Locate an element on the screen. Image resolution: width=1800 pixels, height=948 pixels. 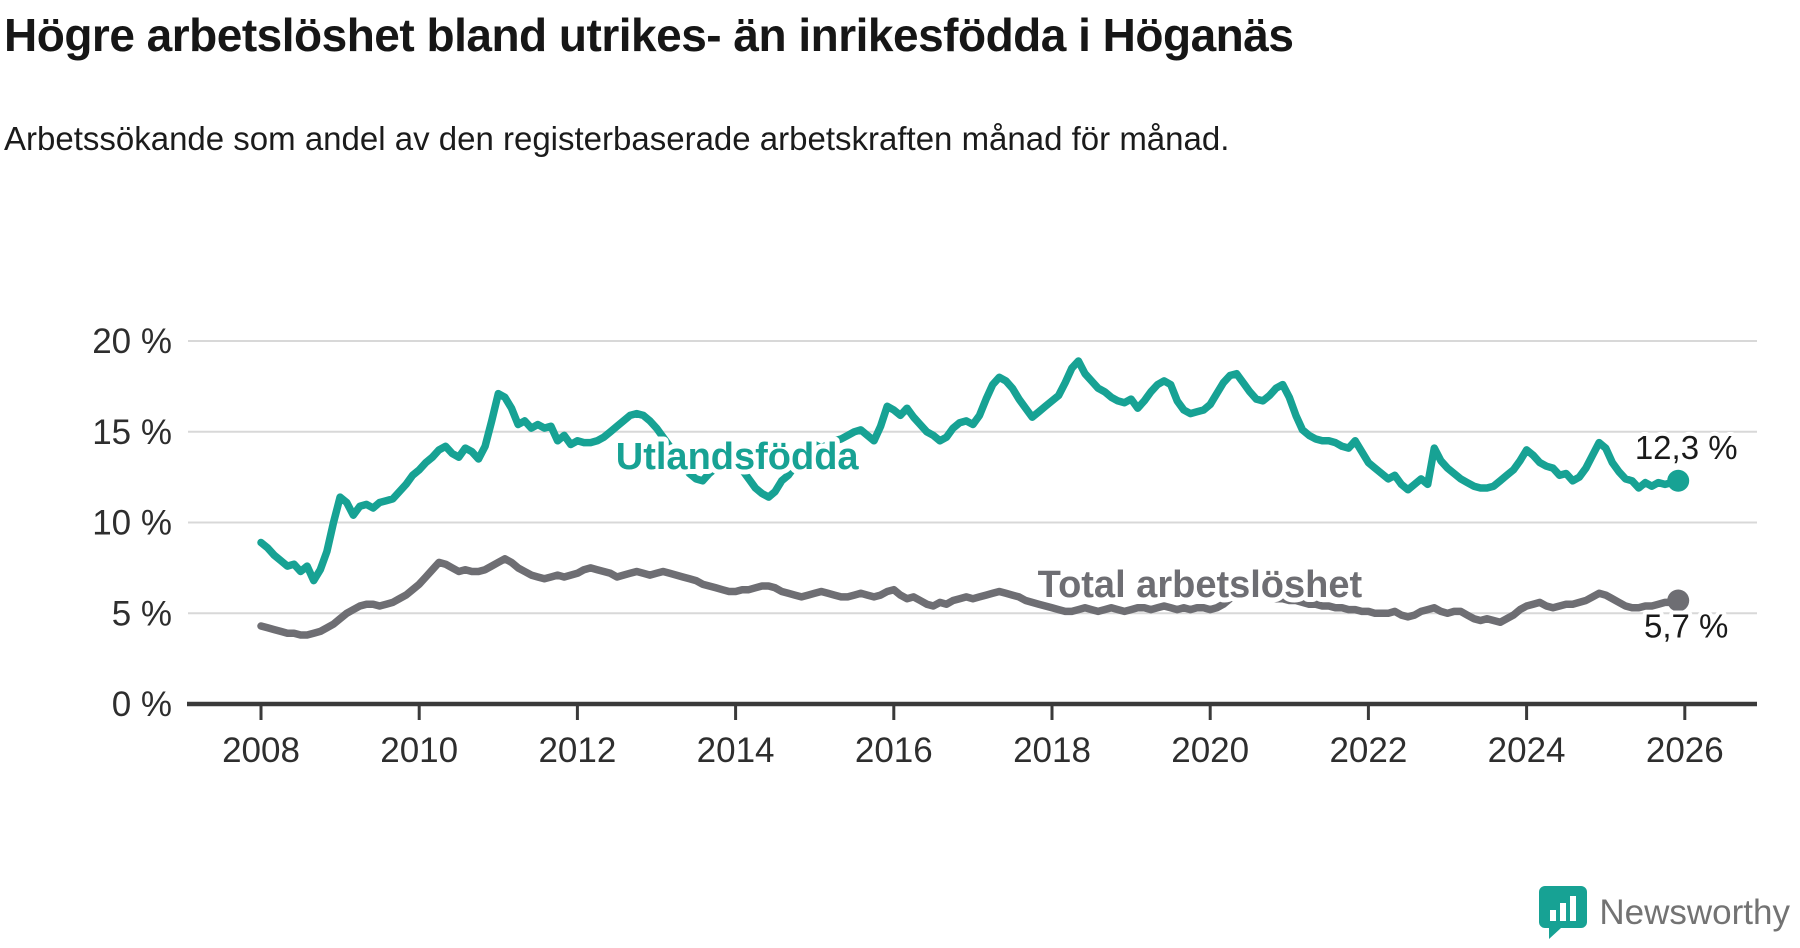
x-tick-label: 2022 is located at coordinates (1368, 750).